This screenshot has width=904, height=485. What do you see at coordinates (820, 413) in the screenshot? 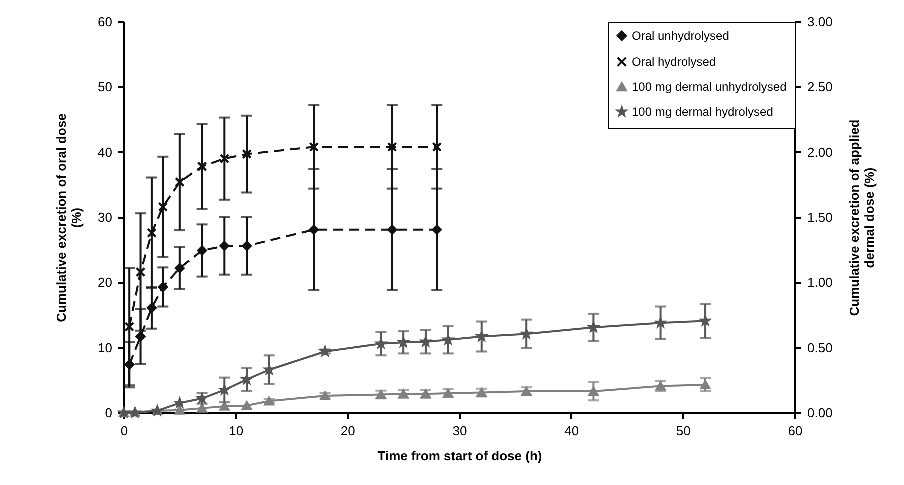
I see `y2-tick-label: 0.00` at bounding box center [820, 413].